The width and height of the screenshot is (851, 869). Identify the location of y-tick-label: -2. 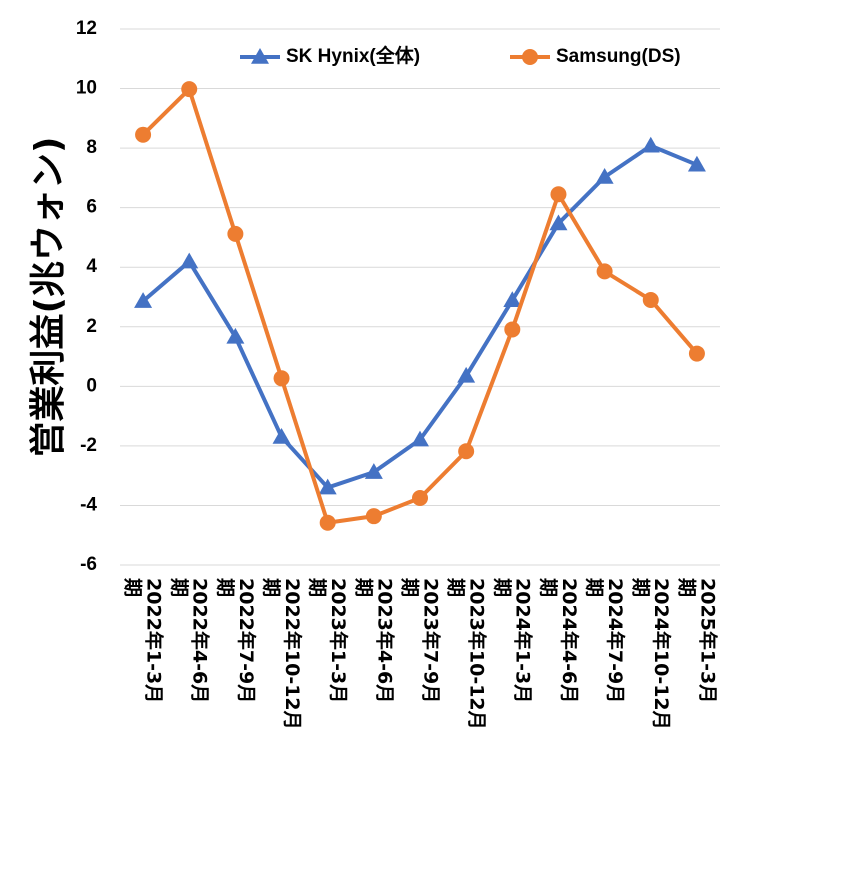
(88, 445).